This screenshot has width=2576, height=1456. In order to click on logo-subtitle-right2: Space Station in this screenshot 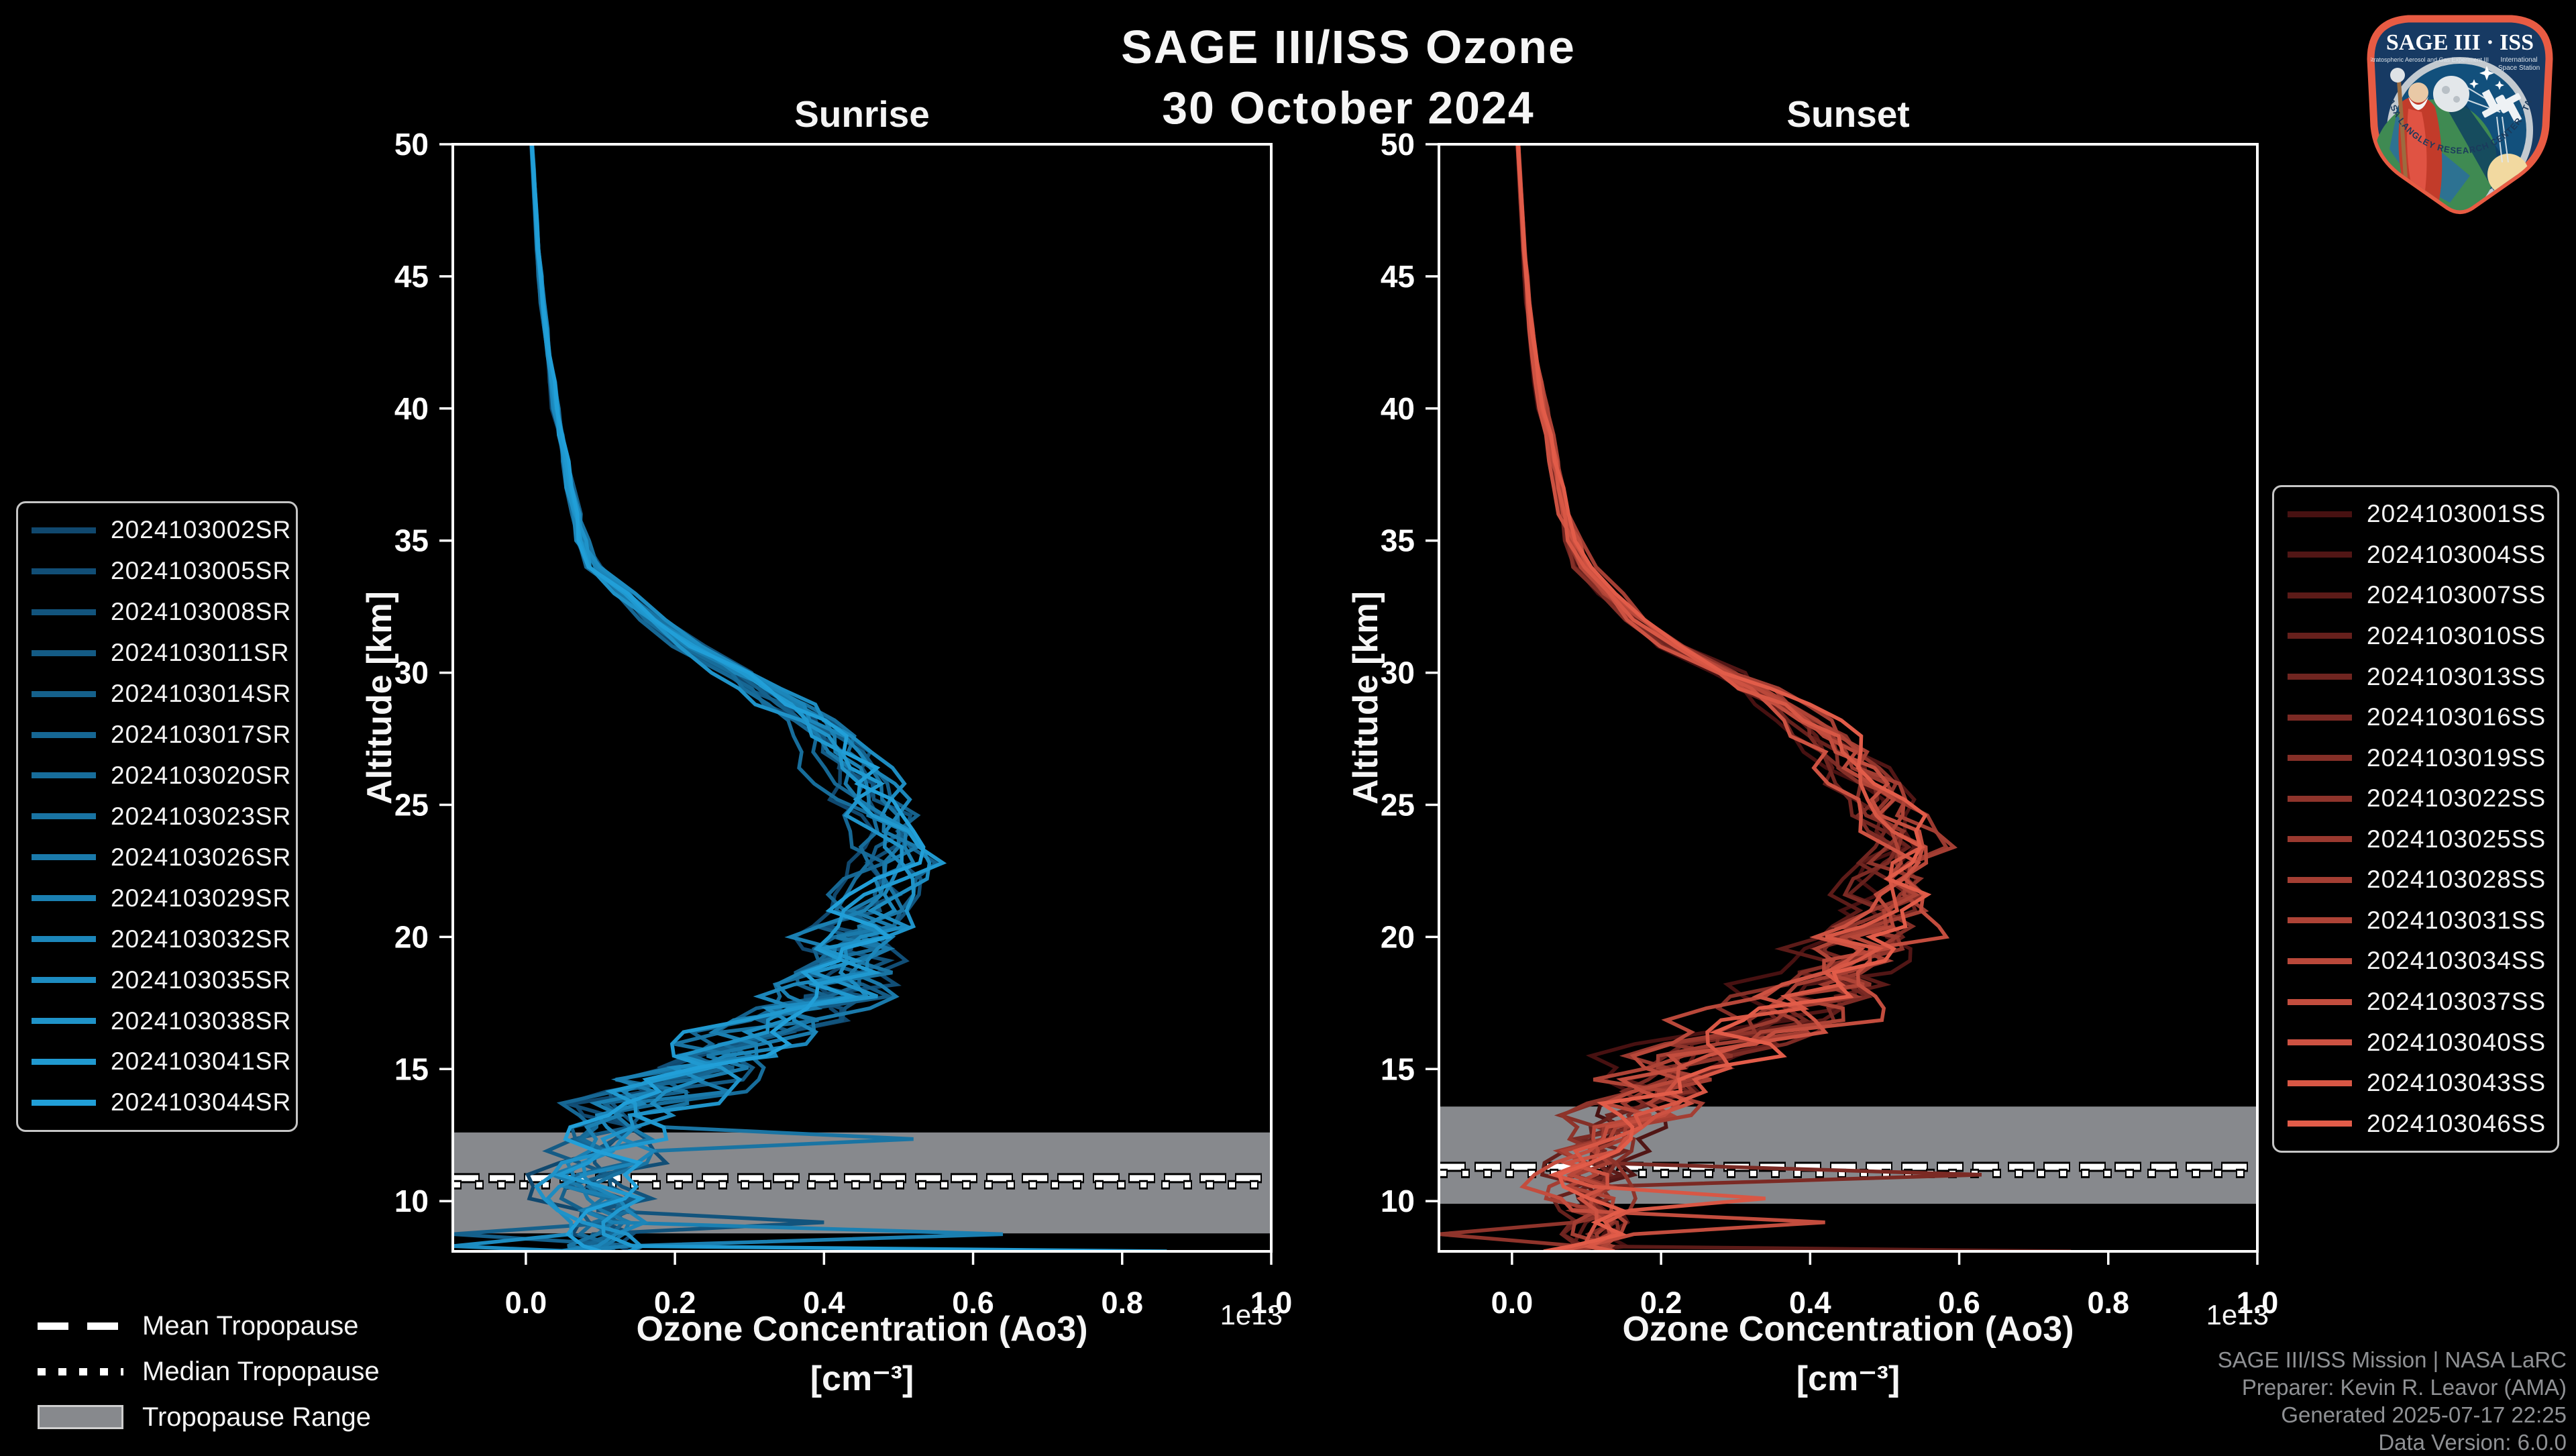, I will do `click(2519, 68)`.